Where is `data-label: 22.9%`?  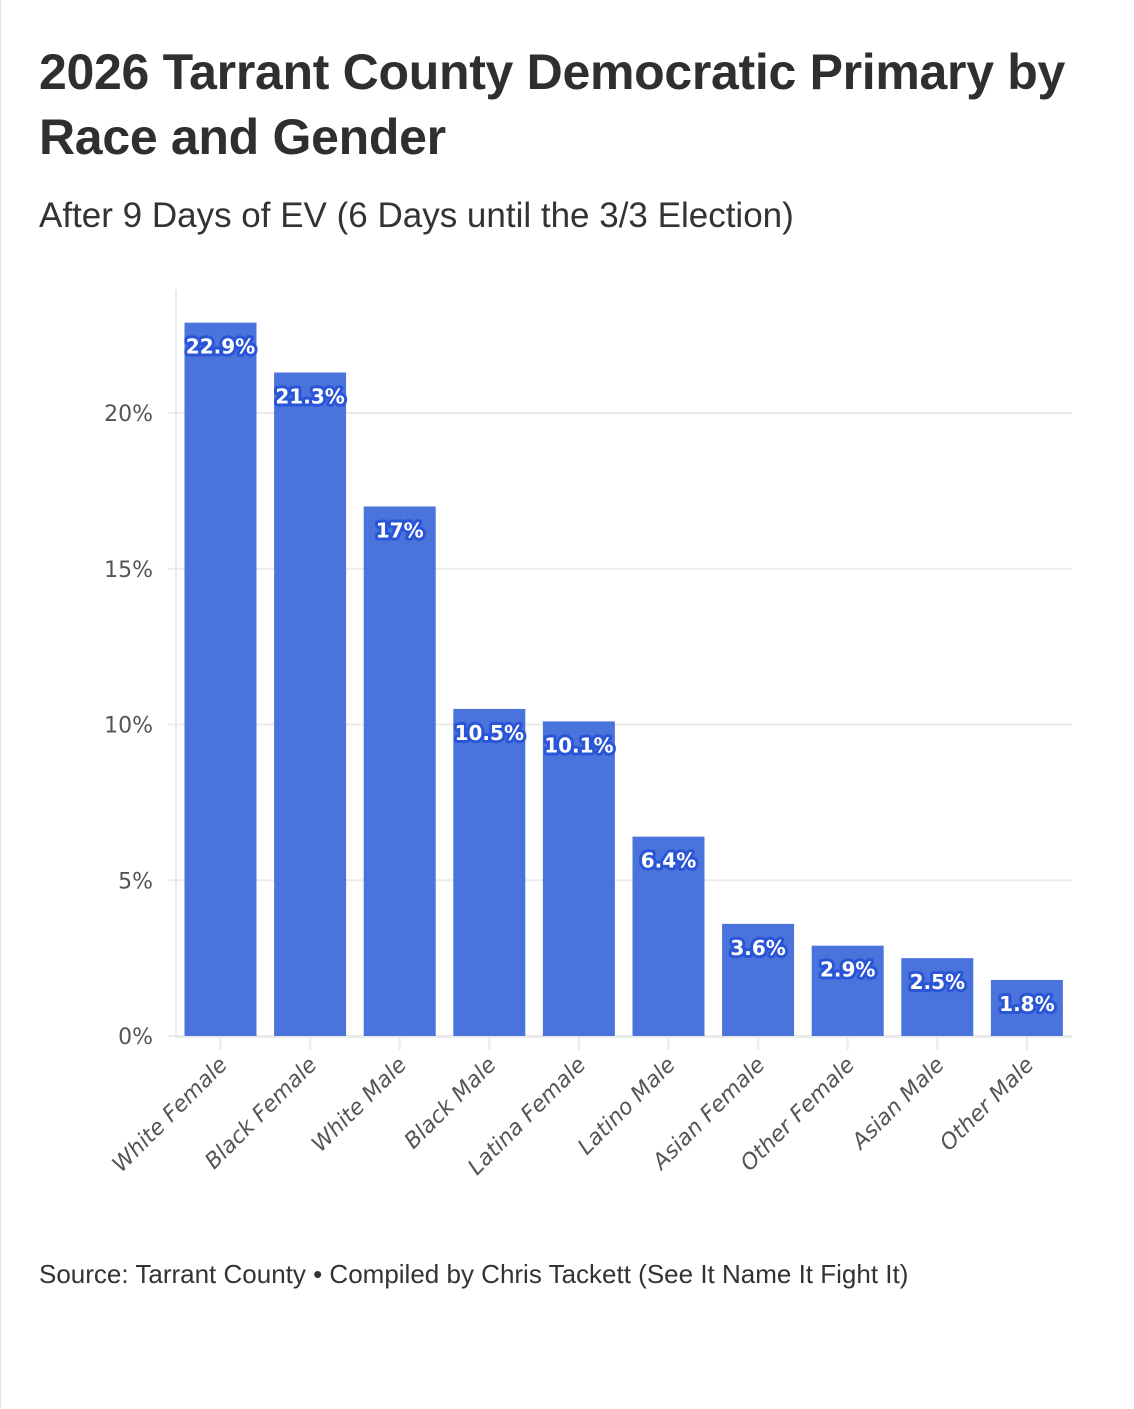
data-label: 22.9% is located at coordinates (220, 347).